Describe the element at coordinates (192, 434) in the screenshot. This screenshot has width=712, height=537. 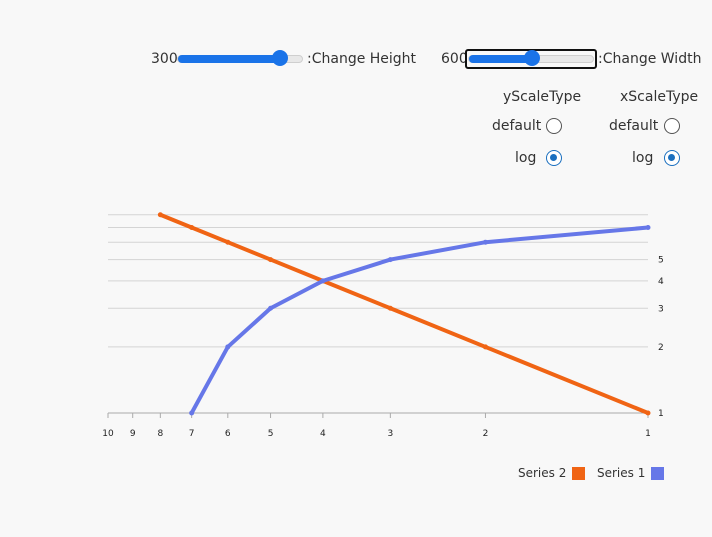
I see `x-tick-label: 7` at that location.